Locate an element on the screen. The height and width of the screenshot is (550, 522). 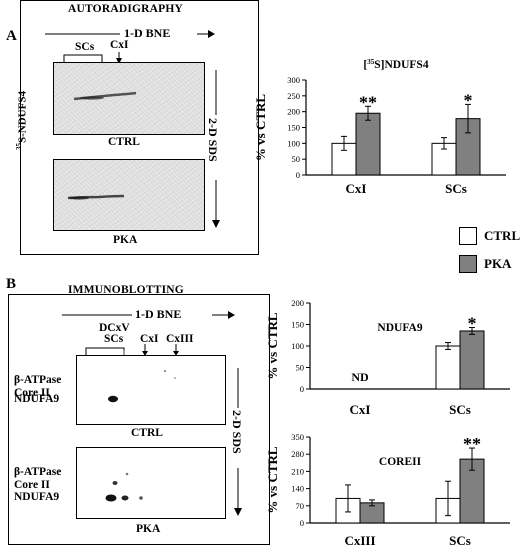
chart-coreii: 0 70 140 210 280 350 % vs CTRL COREII CxIII SCs ** is located at coordinates (387, 490).